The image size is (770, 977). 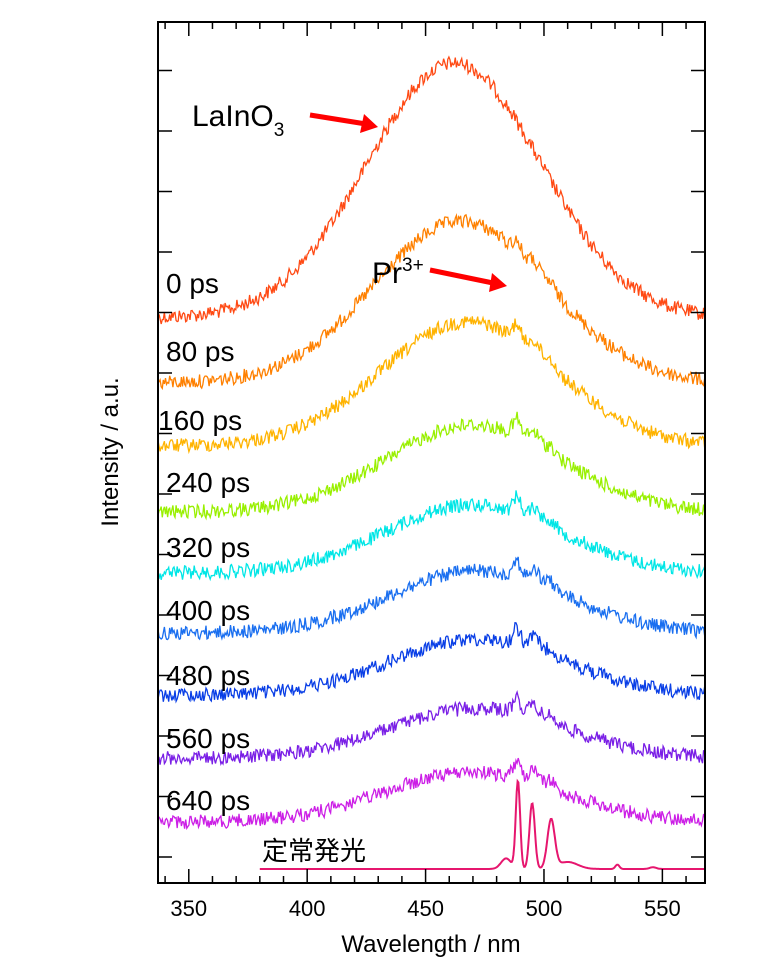 What do you see at coordinates (233, 116) in the screenshot?
I see `annotation-lainO3-text: LaInO` at bounding box center [233, 116].